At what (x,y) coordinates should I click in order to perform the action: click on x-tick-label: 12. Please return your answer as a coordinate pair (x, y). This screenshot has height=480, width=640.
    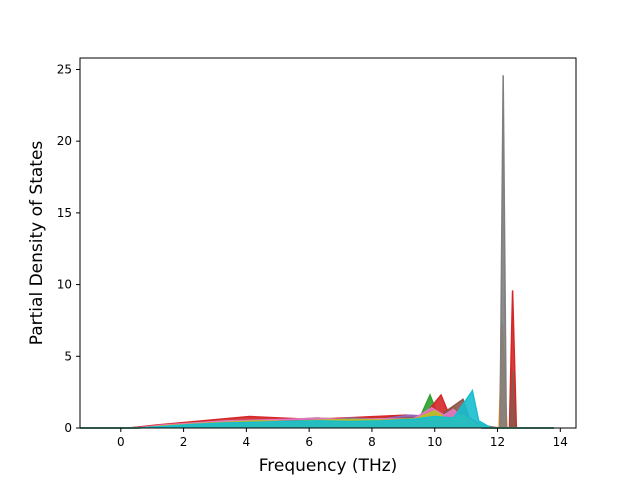
    Looking at the image, I should click on (497, 442).